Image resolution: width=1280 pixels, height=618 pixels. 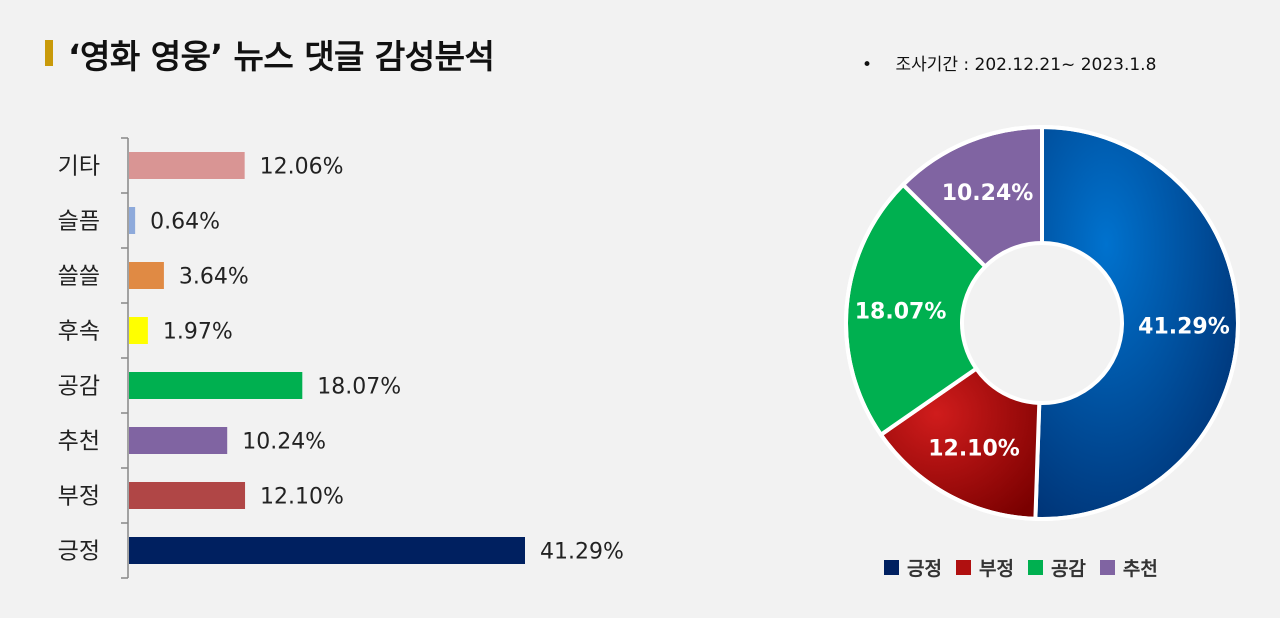 What do you see at coordinates (79, 167) in the screenshot?
I see `category-label: 기타` at bounding box center [79, 167].